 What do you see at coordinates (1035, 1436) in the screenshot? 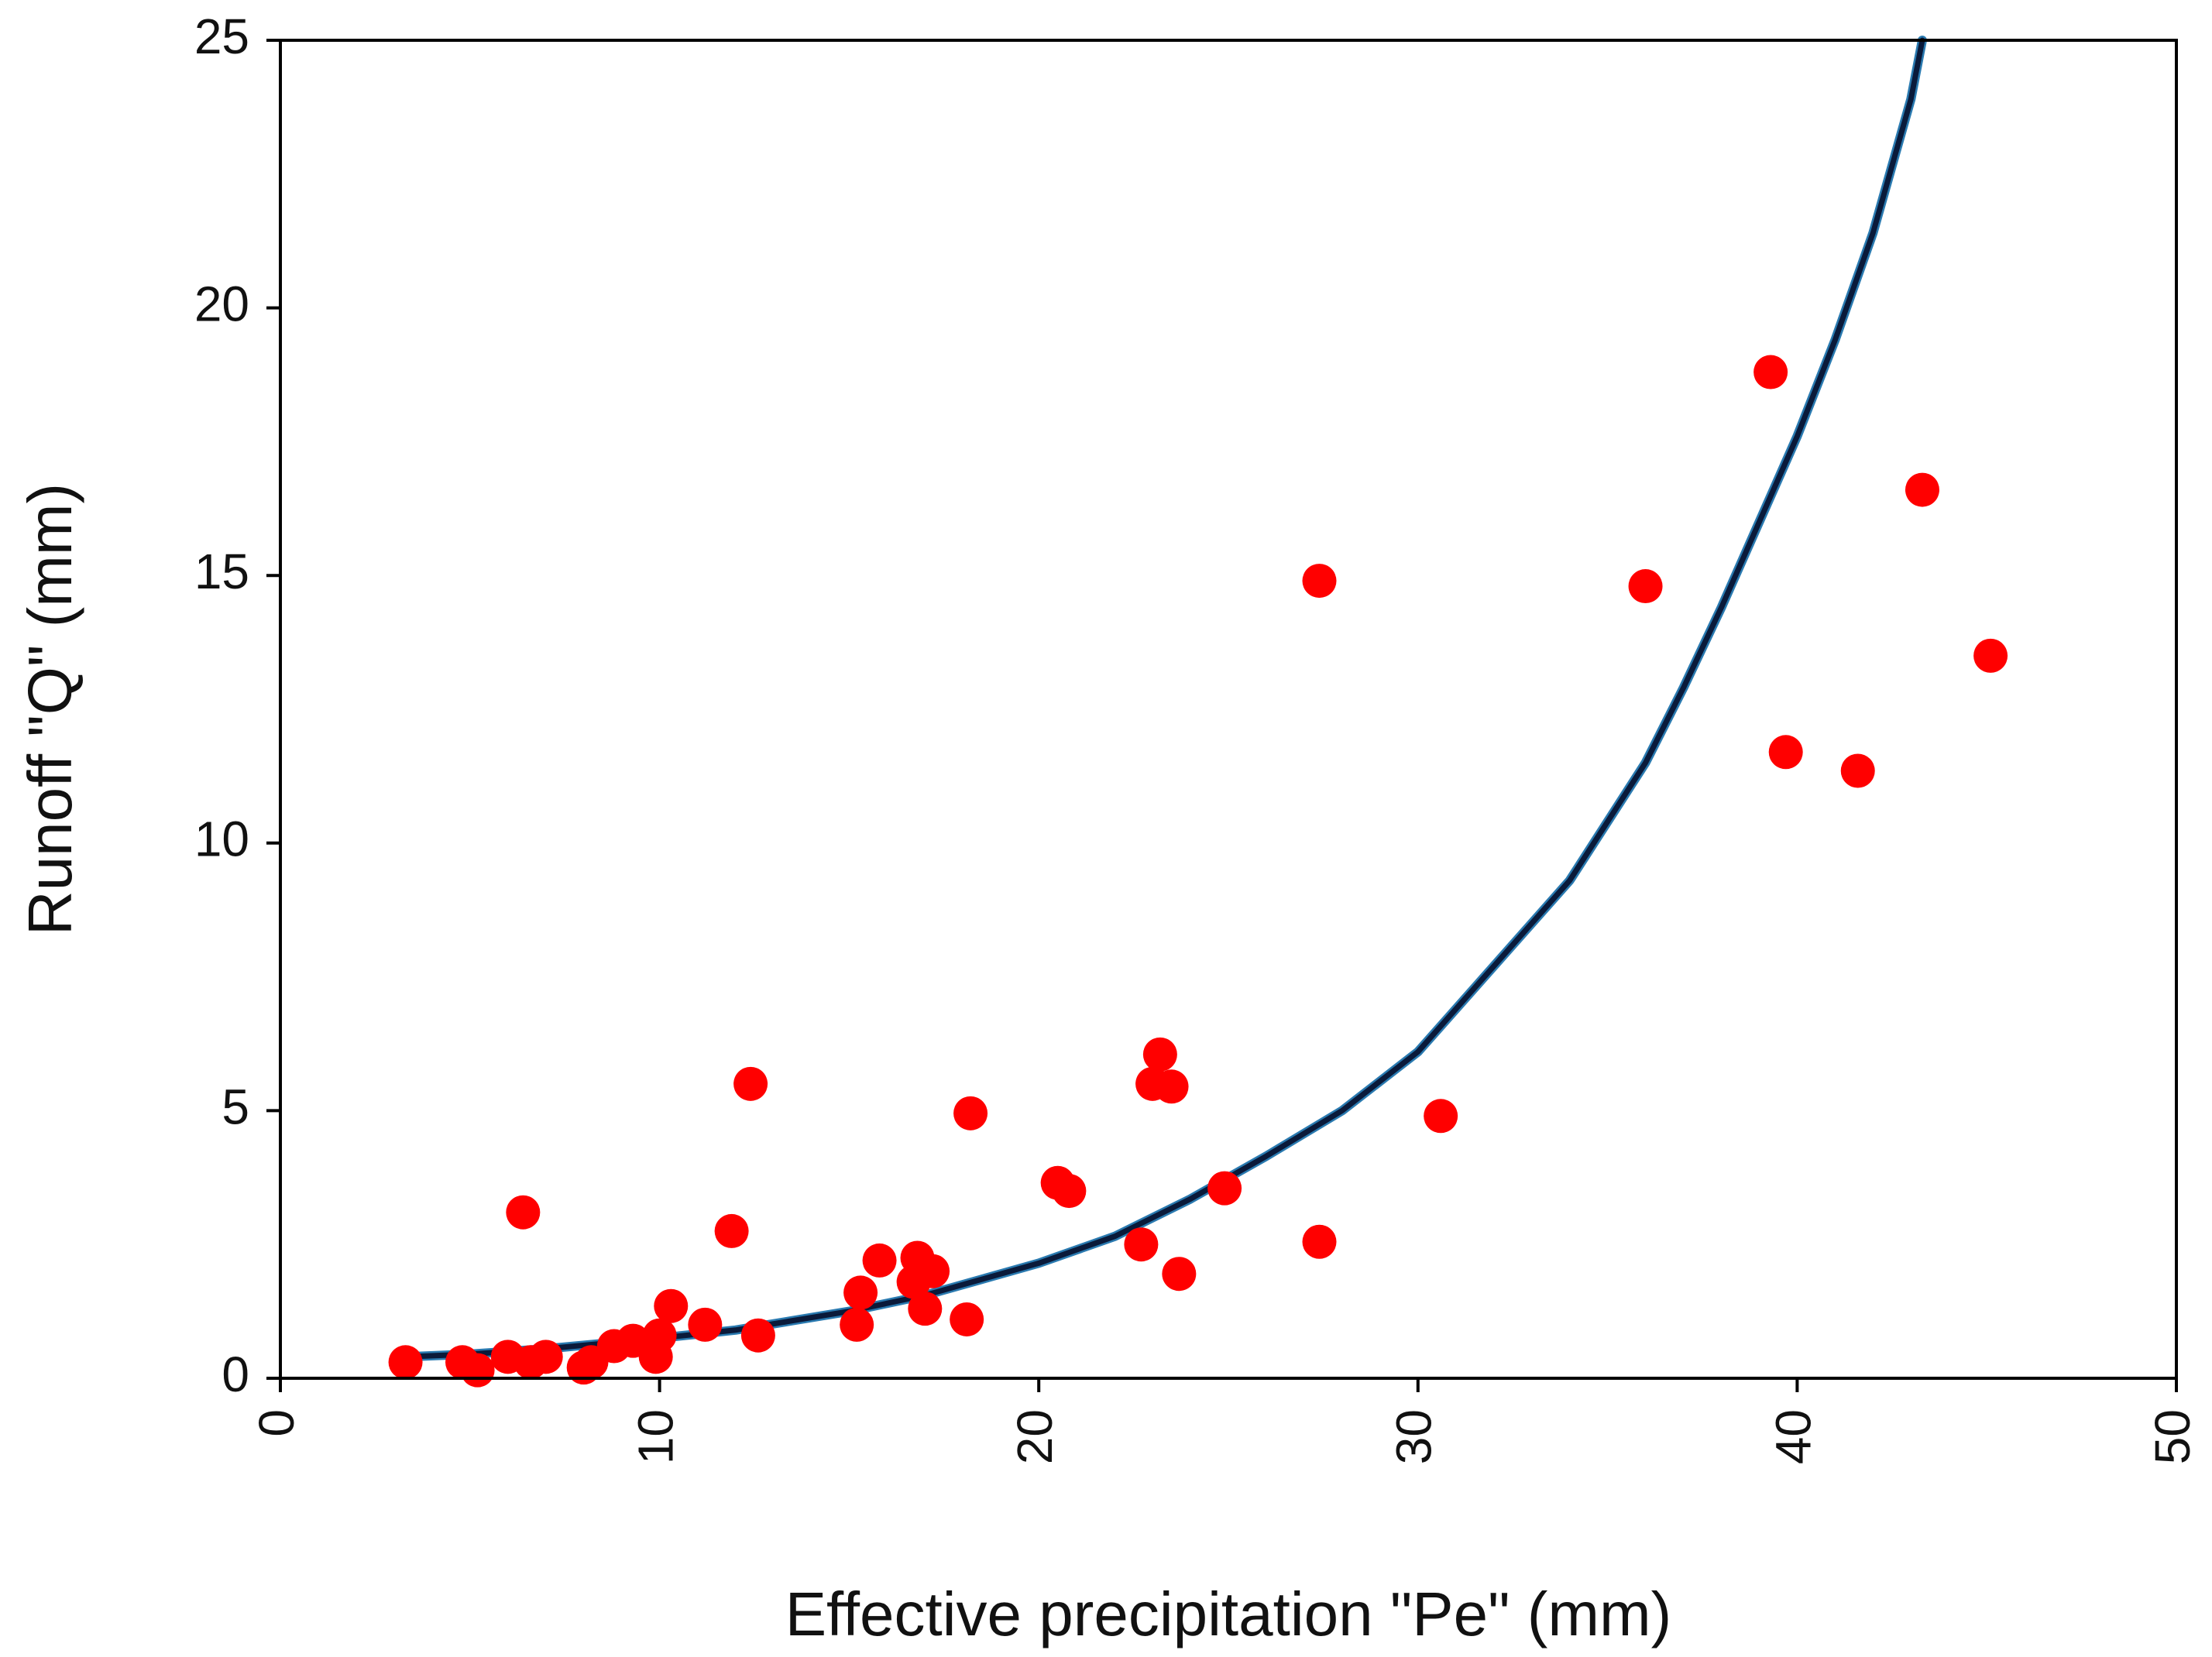
I see `x-tick-label: 20` at bounding box center [1035, 1436].